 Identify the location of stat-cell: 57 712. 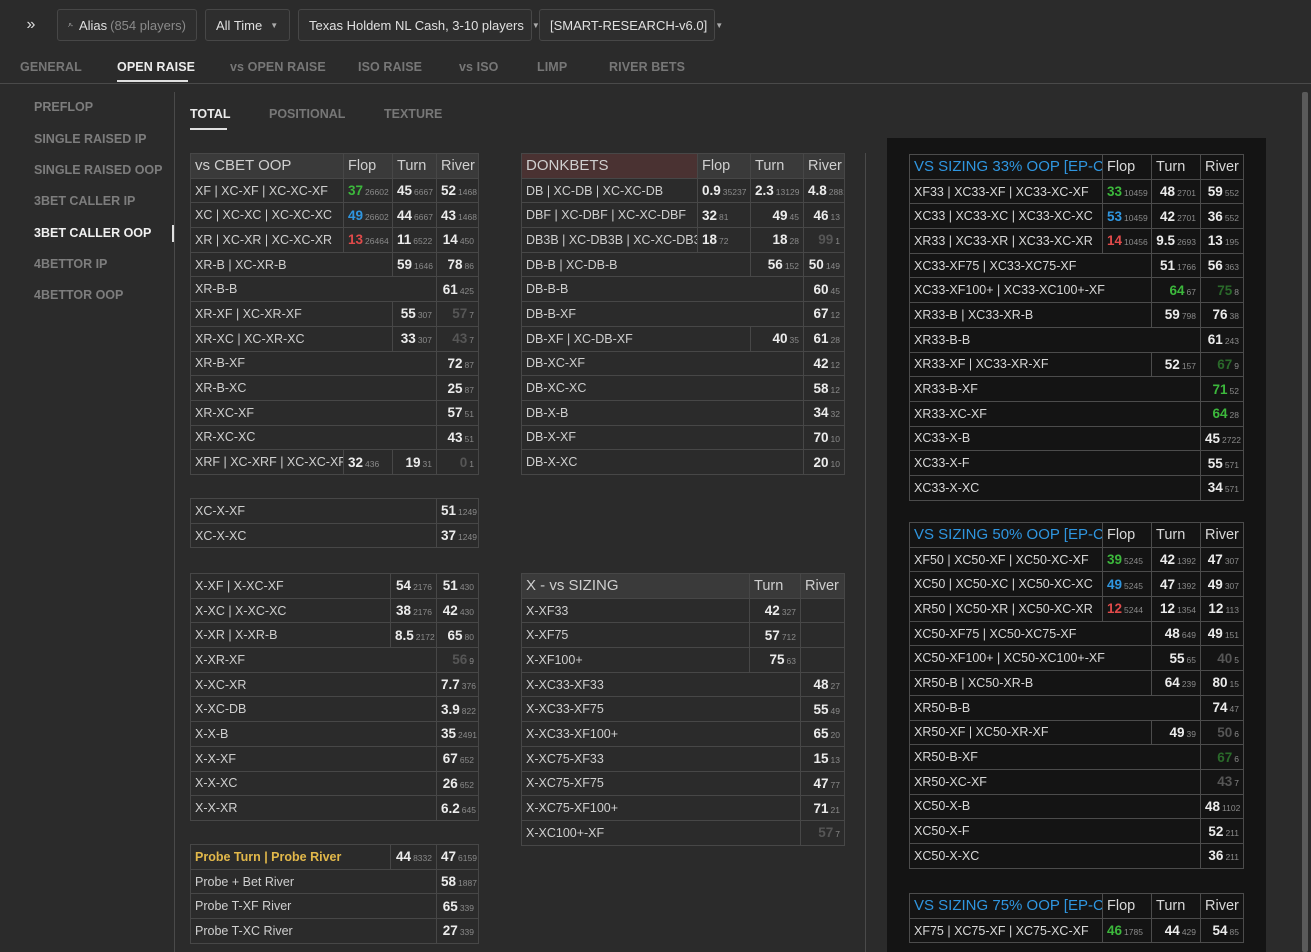
(775, 635).